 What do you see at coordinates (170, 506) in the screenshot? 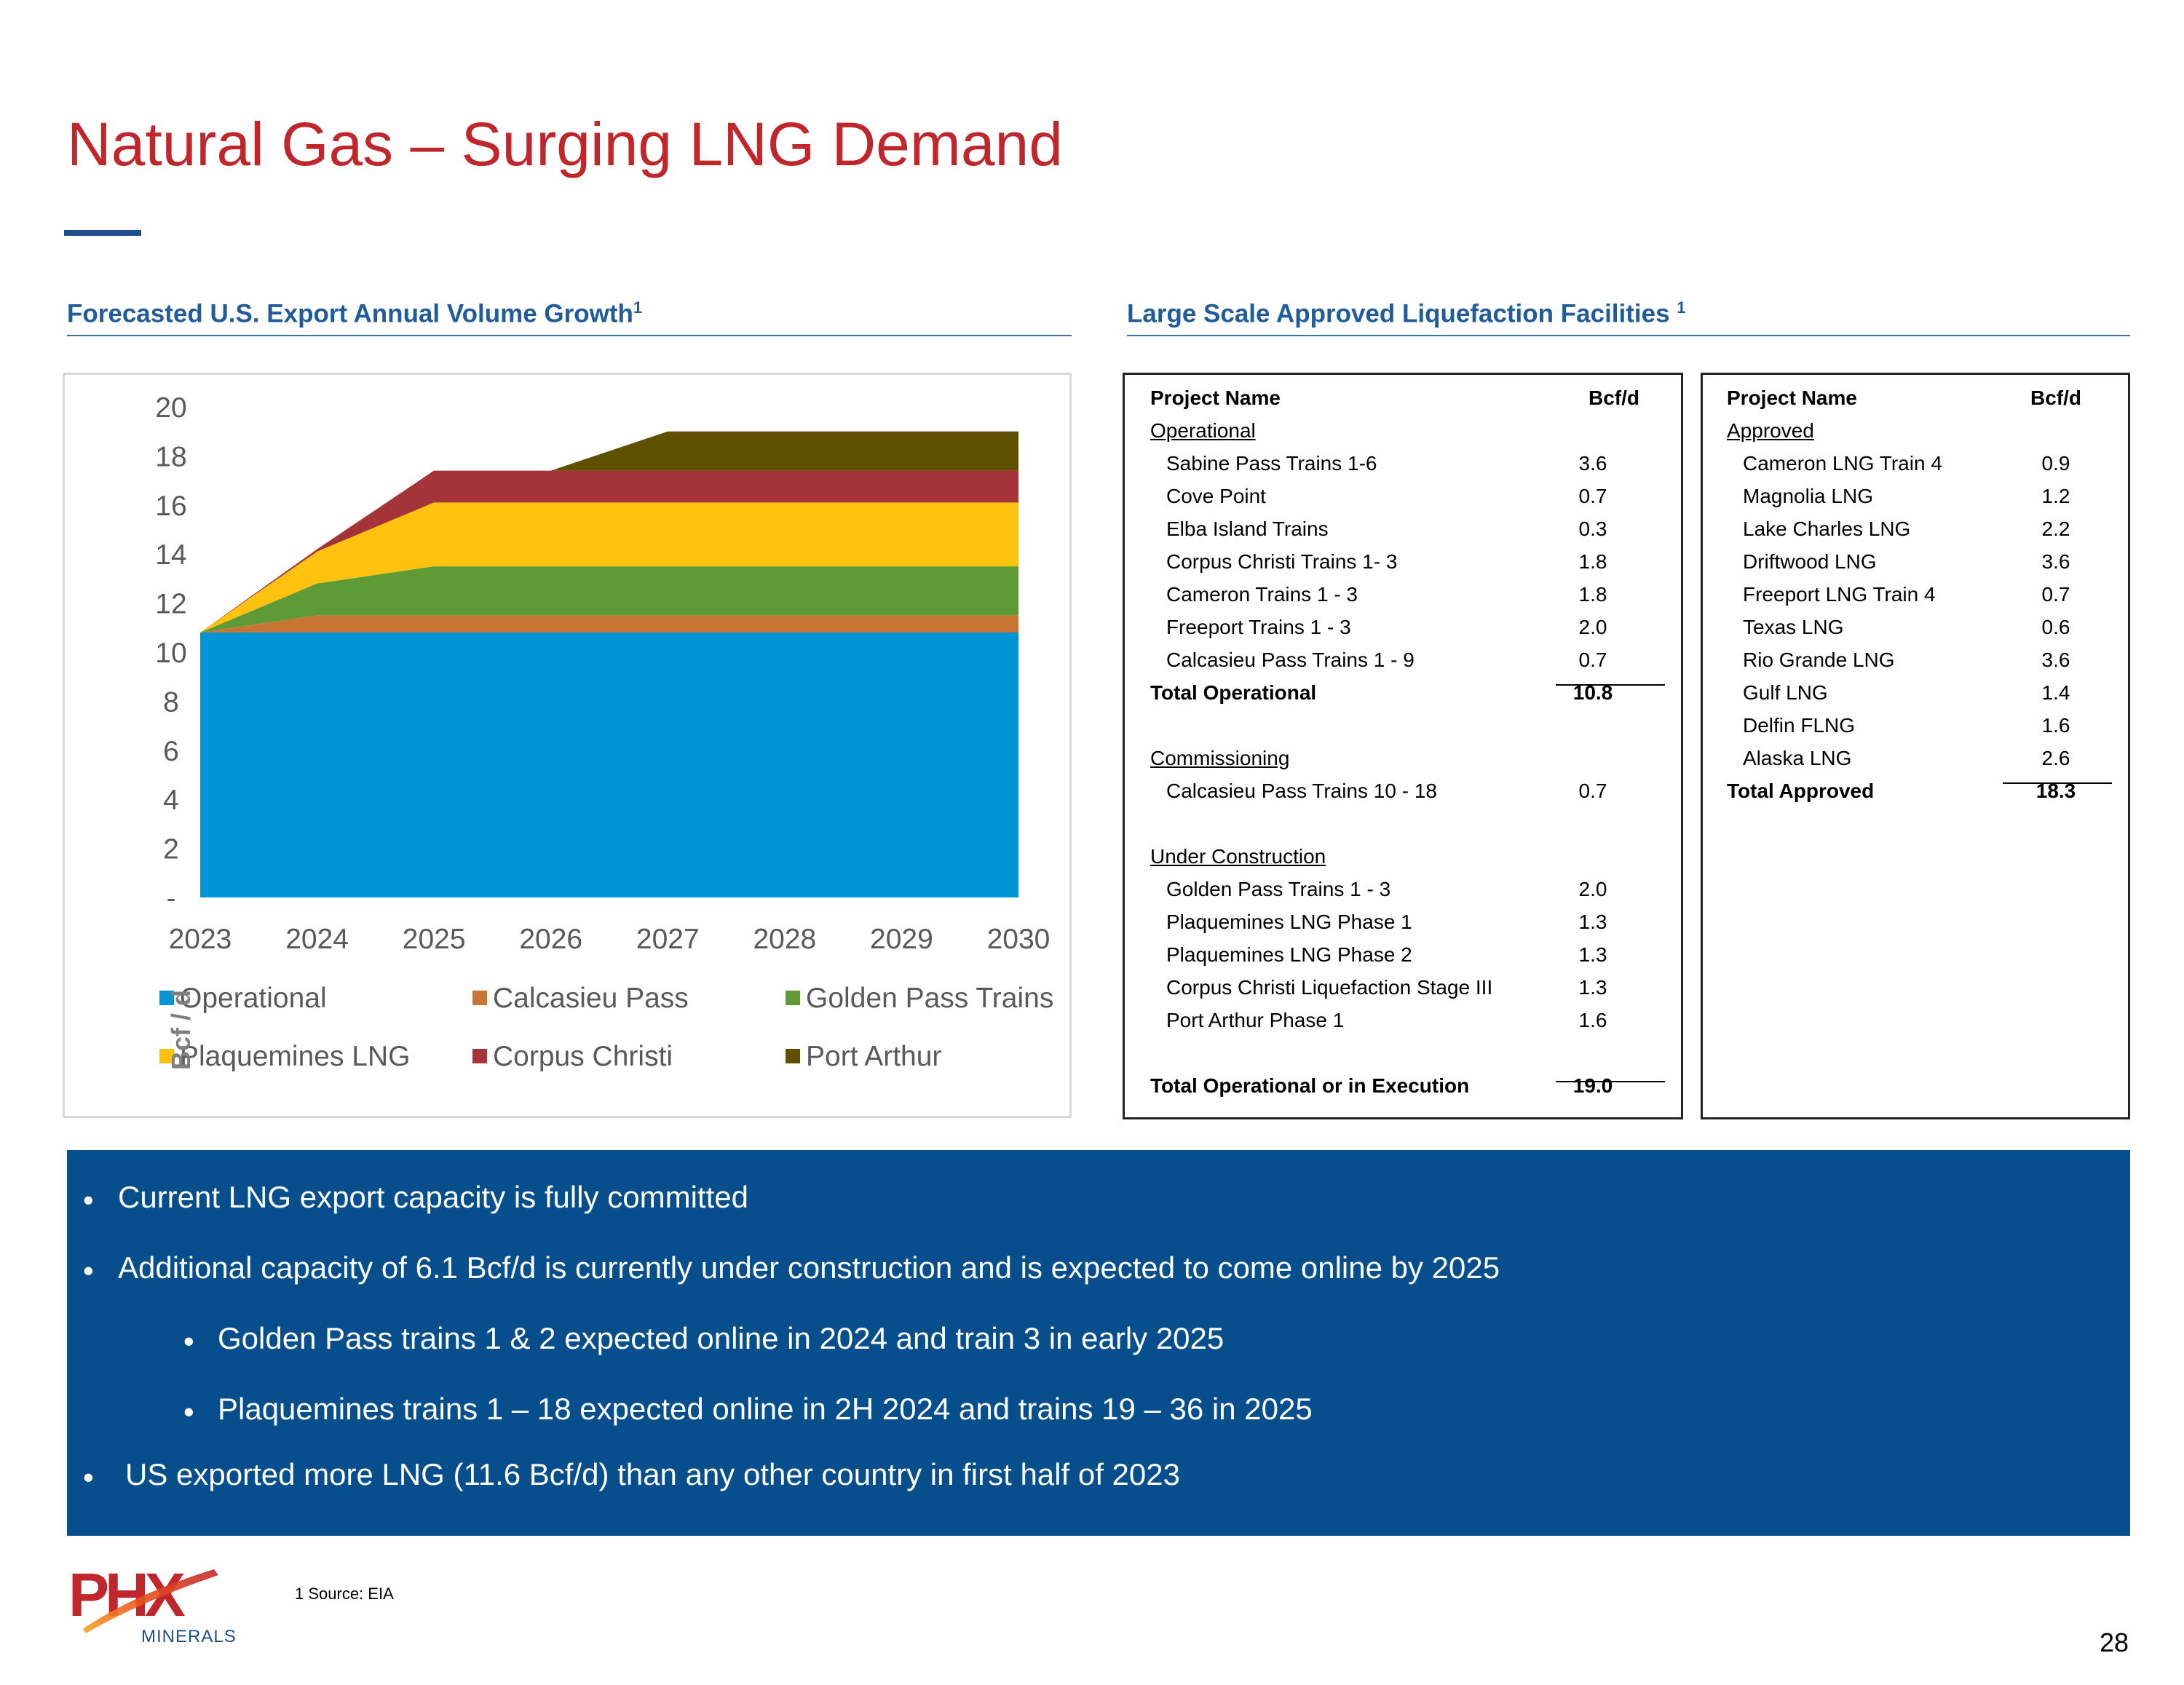
I see `y-tick-label: 16` at bounding box center [170, 506].